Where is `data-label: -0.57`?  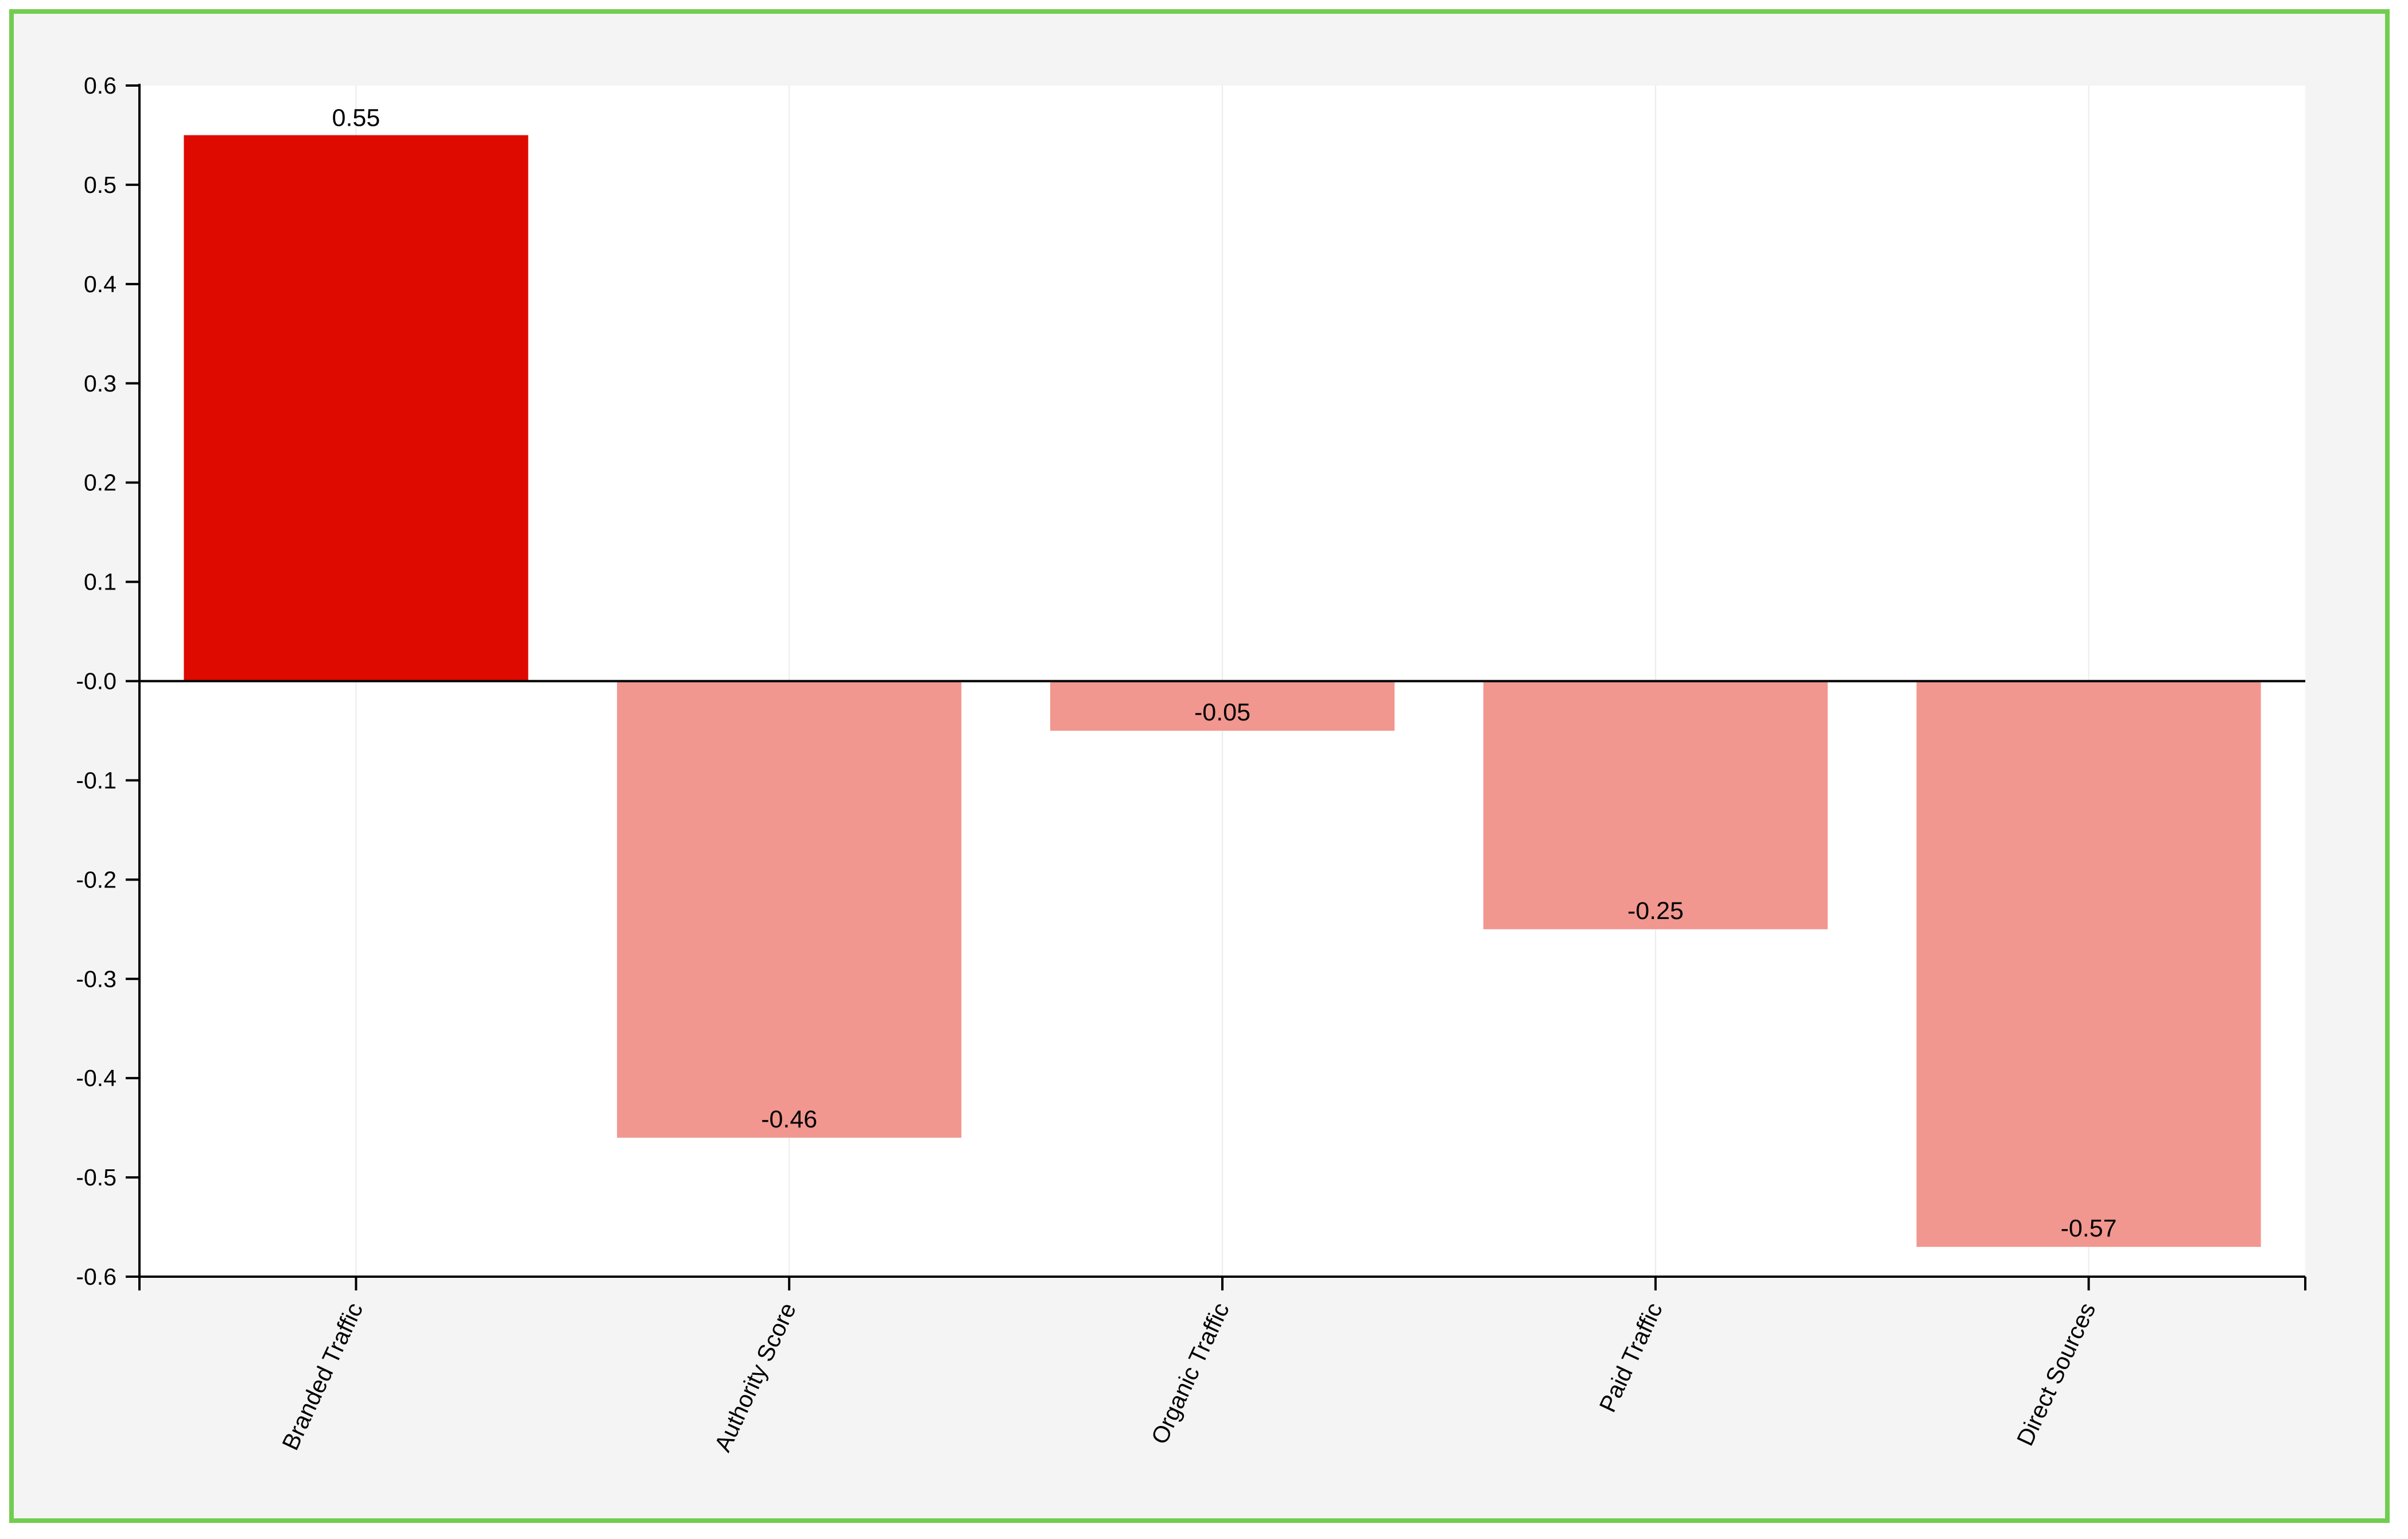
data-label: -0.57 is located at coordinates (2089, 1228).